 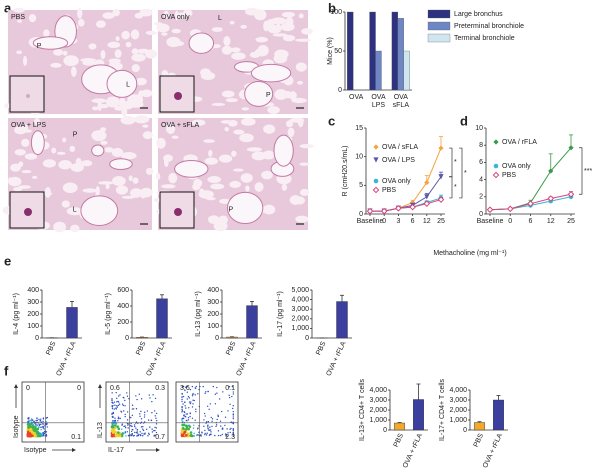 I want to click on x-tick-label: 25, so click(x=571, y=221).